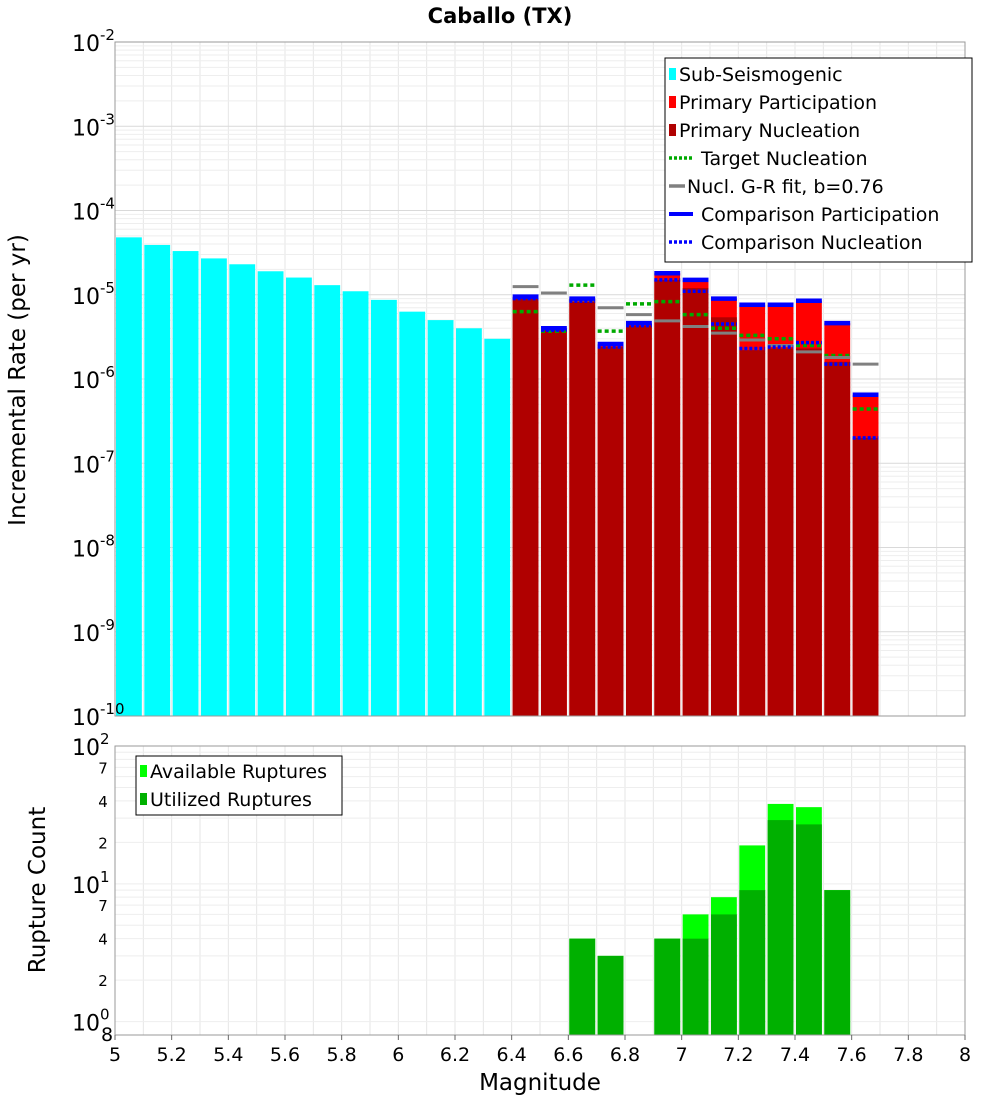  What do you see at coordinates (98, 715) in the screenshot?
I see `rate-y-tick-label: 10⁻¹⁰` at bounding box center [98, 715].